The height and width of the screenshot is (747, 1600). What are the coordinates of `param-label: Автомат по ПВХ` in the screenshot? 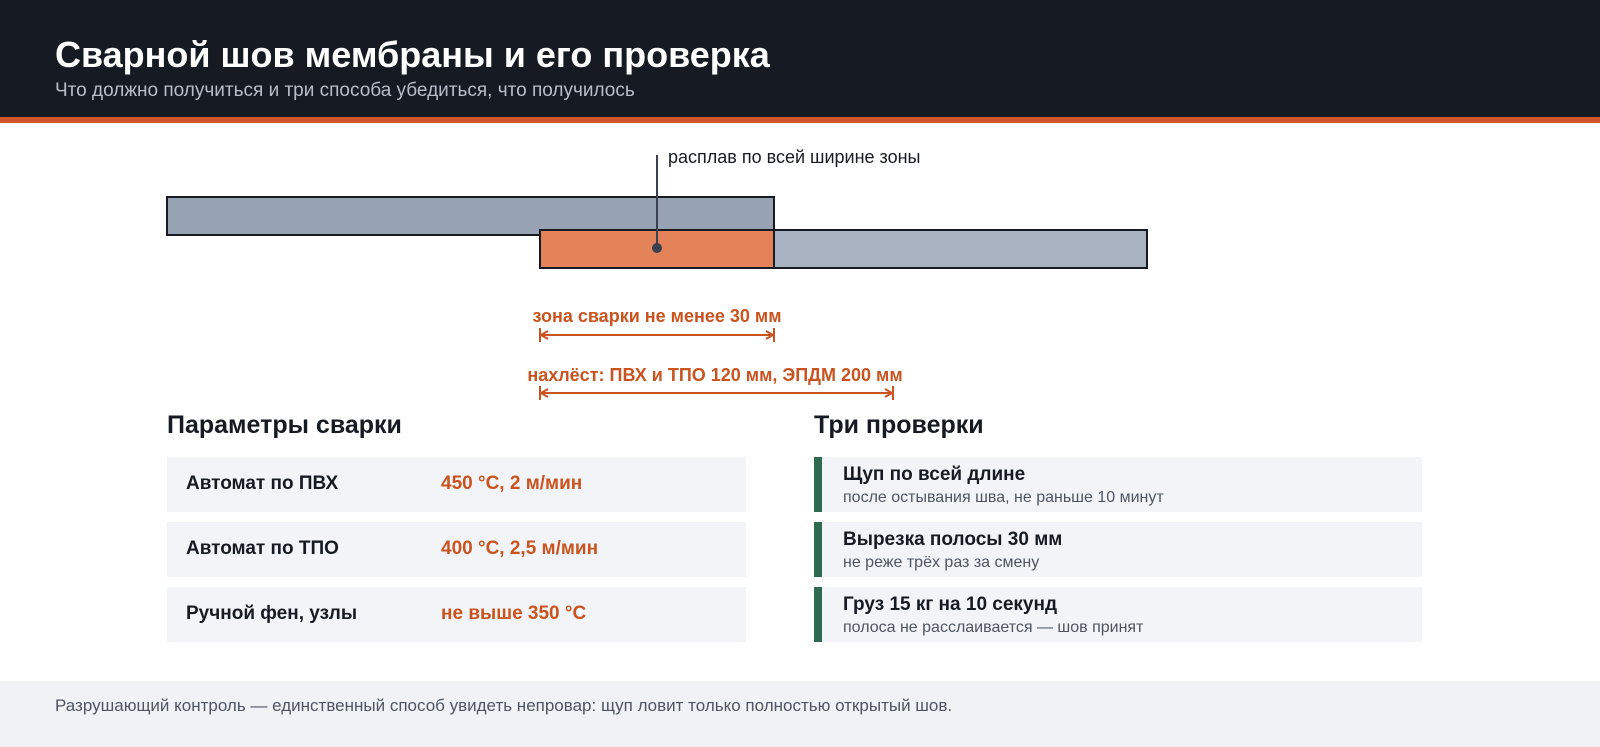 It's located at (262, 483).